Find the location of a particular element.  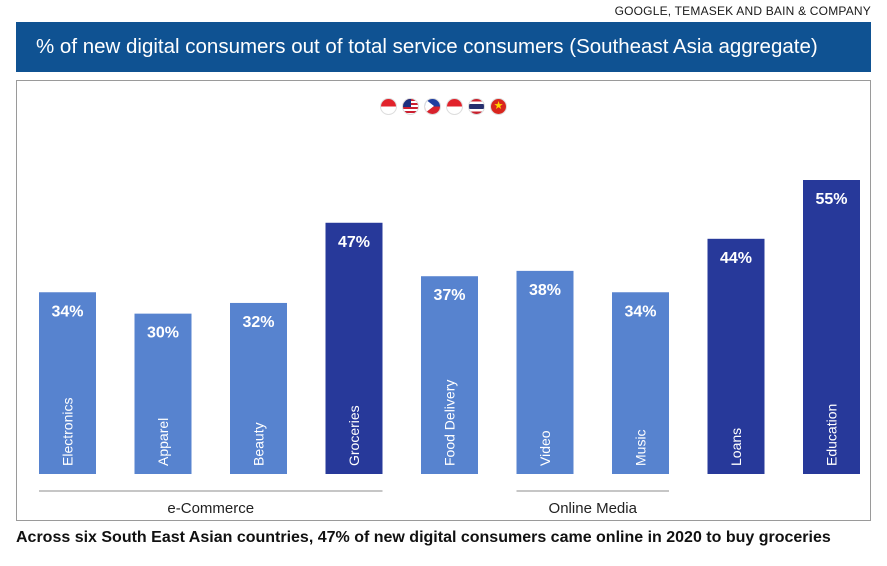

category-label: Apparel is located at coordinates (163, 442).